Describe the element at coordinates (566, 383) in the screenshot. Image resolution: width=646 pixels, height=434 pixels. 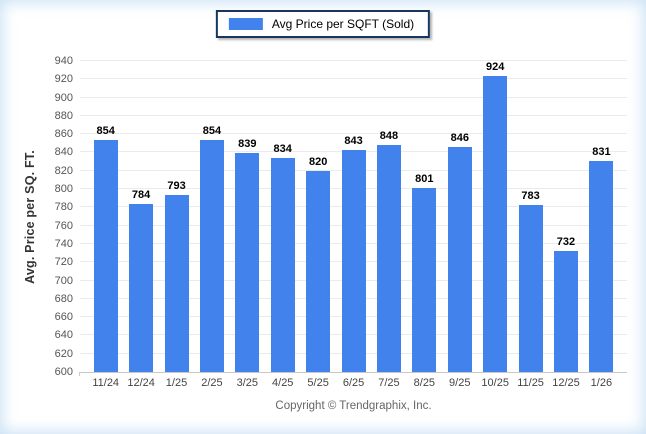
I see `x-tick-label: 12/25` at that location.